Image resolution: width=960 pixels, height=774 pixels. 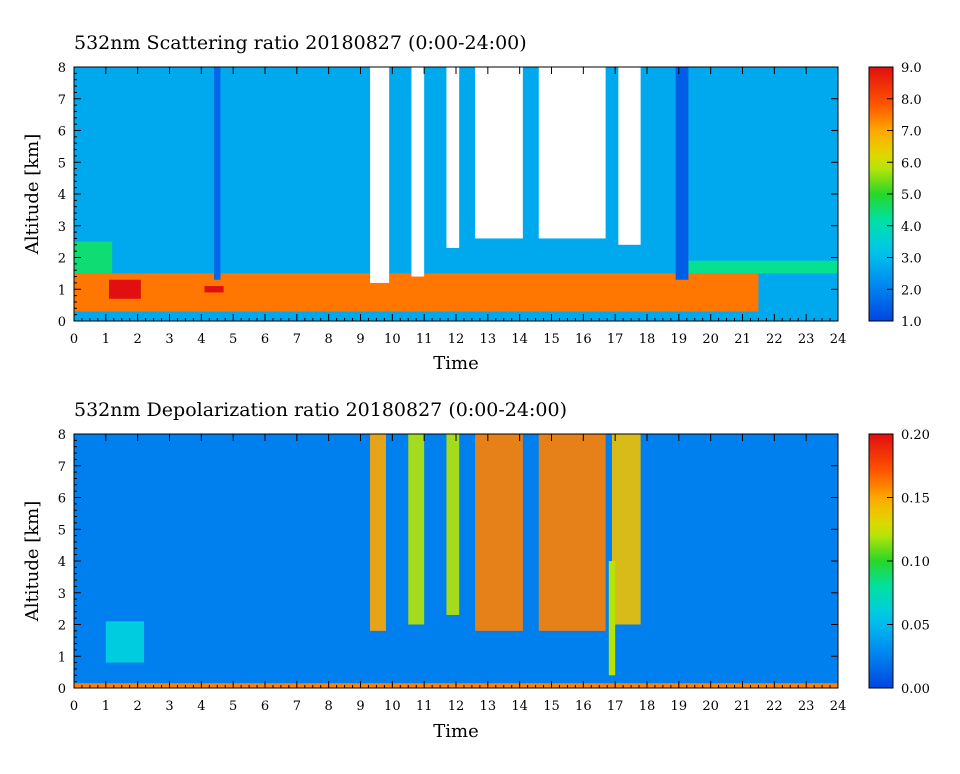 What do you see at coordinates (899, 562) in the screenshot?
I see `depolarization-colorbar: 0.00 0.05 0.10 0.15 0.20` at bounding box center [899, 562].